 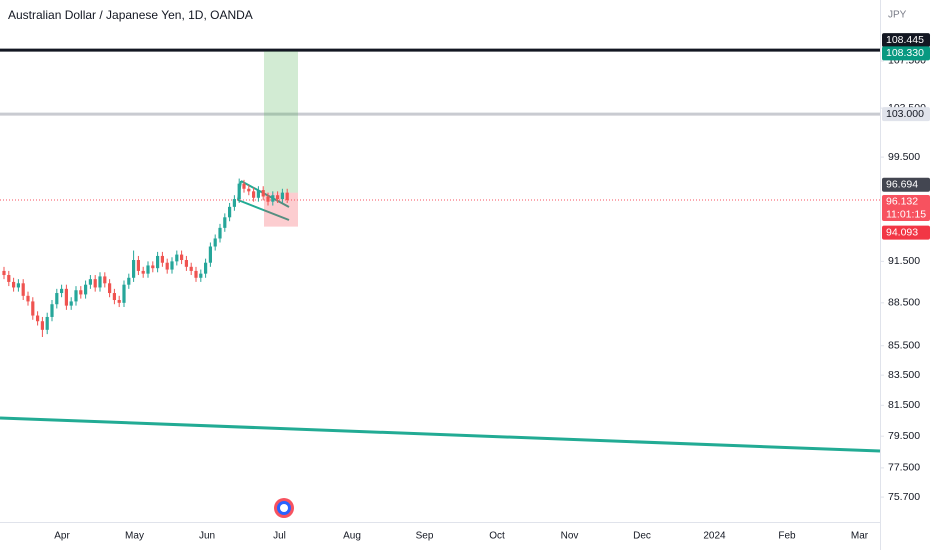 I want to click on x-tick-label: Feb, so click(x=787, y=536).